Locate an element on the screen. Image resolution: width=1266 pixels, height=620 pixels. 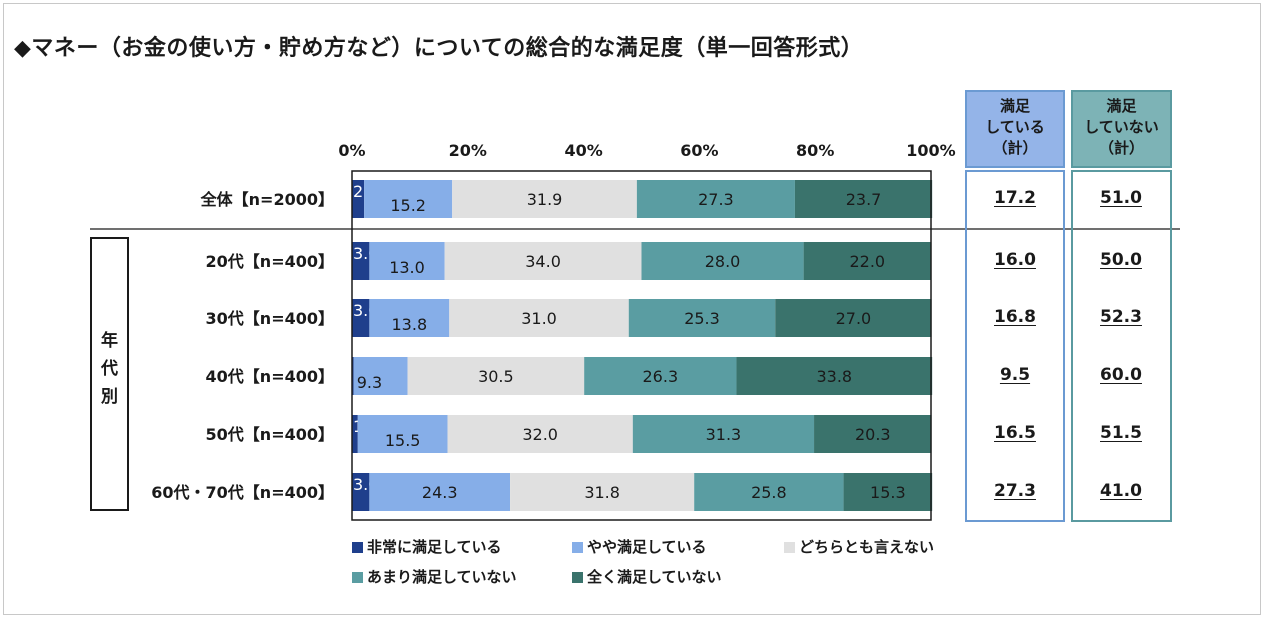
legend-item: あまり満足していない is located at coordinates (434, 576).